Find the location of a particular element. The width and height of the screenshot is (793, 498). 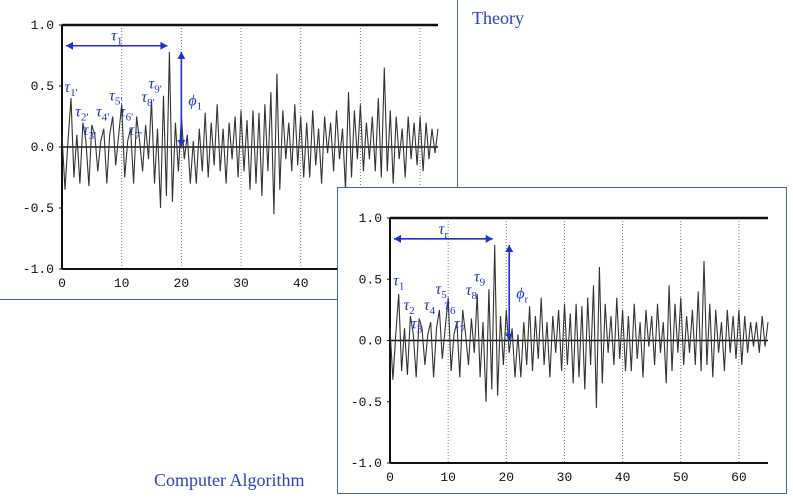

tau-label: τ7 is located at coordinates (460, 325).